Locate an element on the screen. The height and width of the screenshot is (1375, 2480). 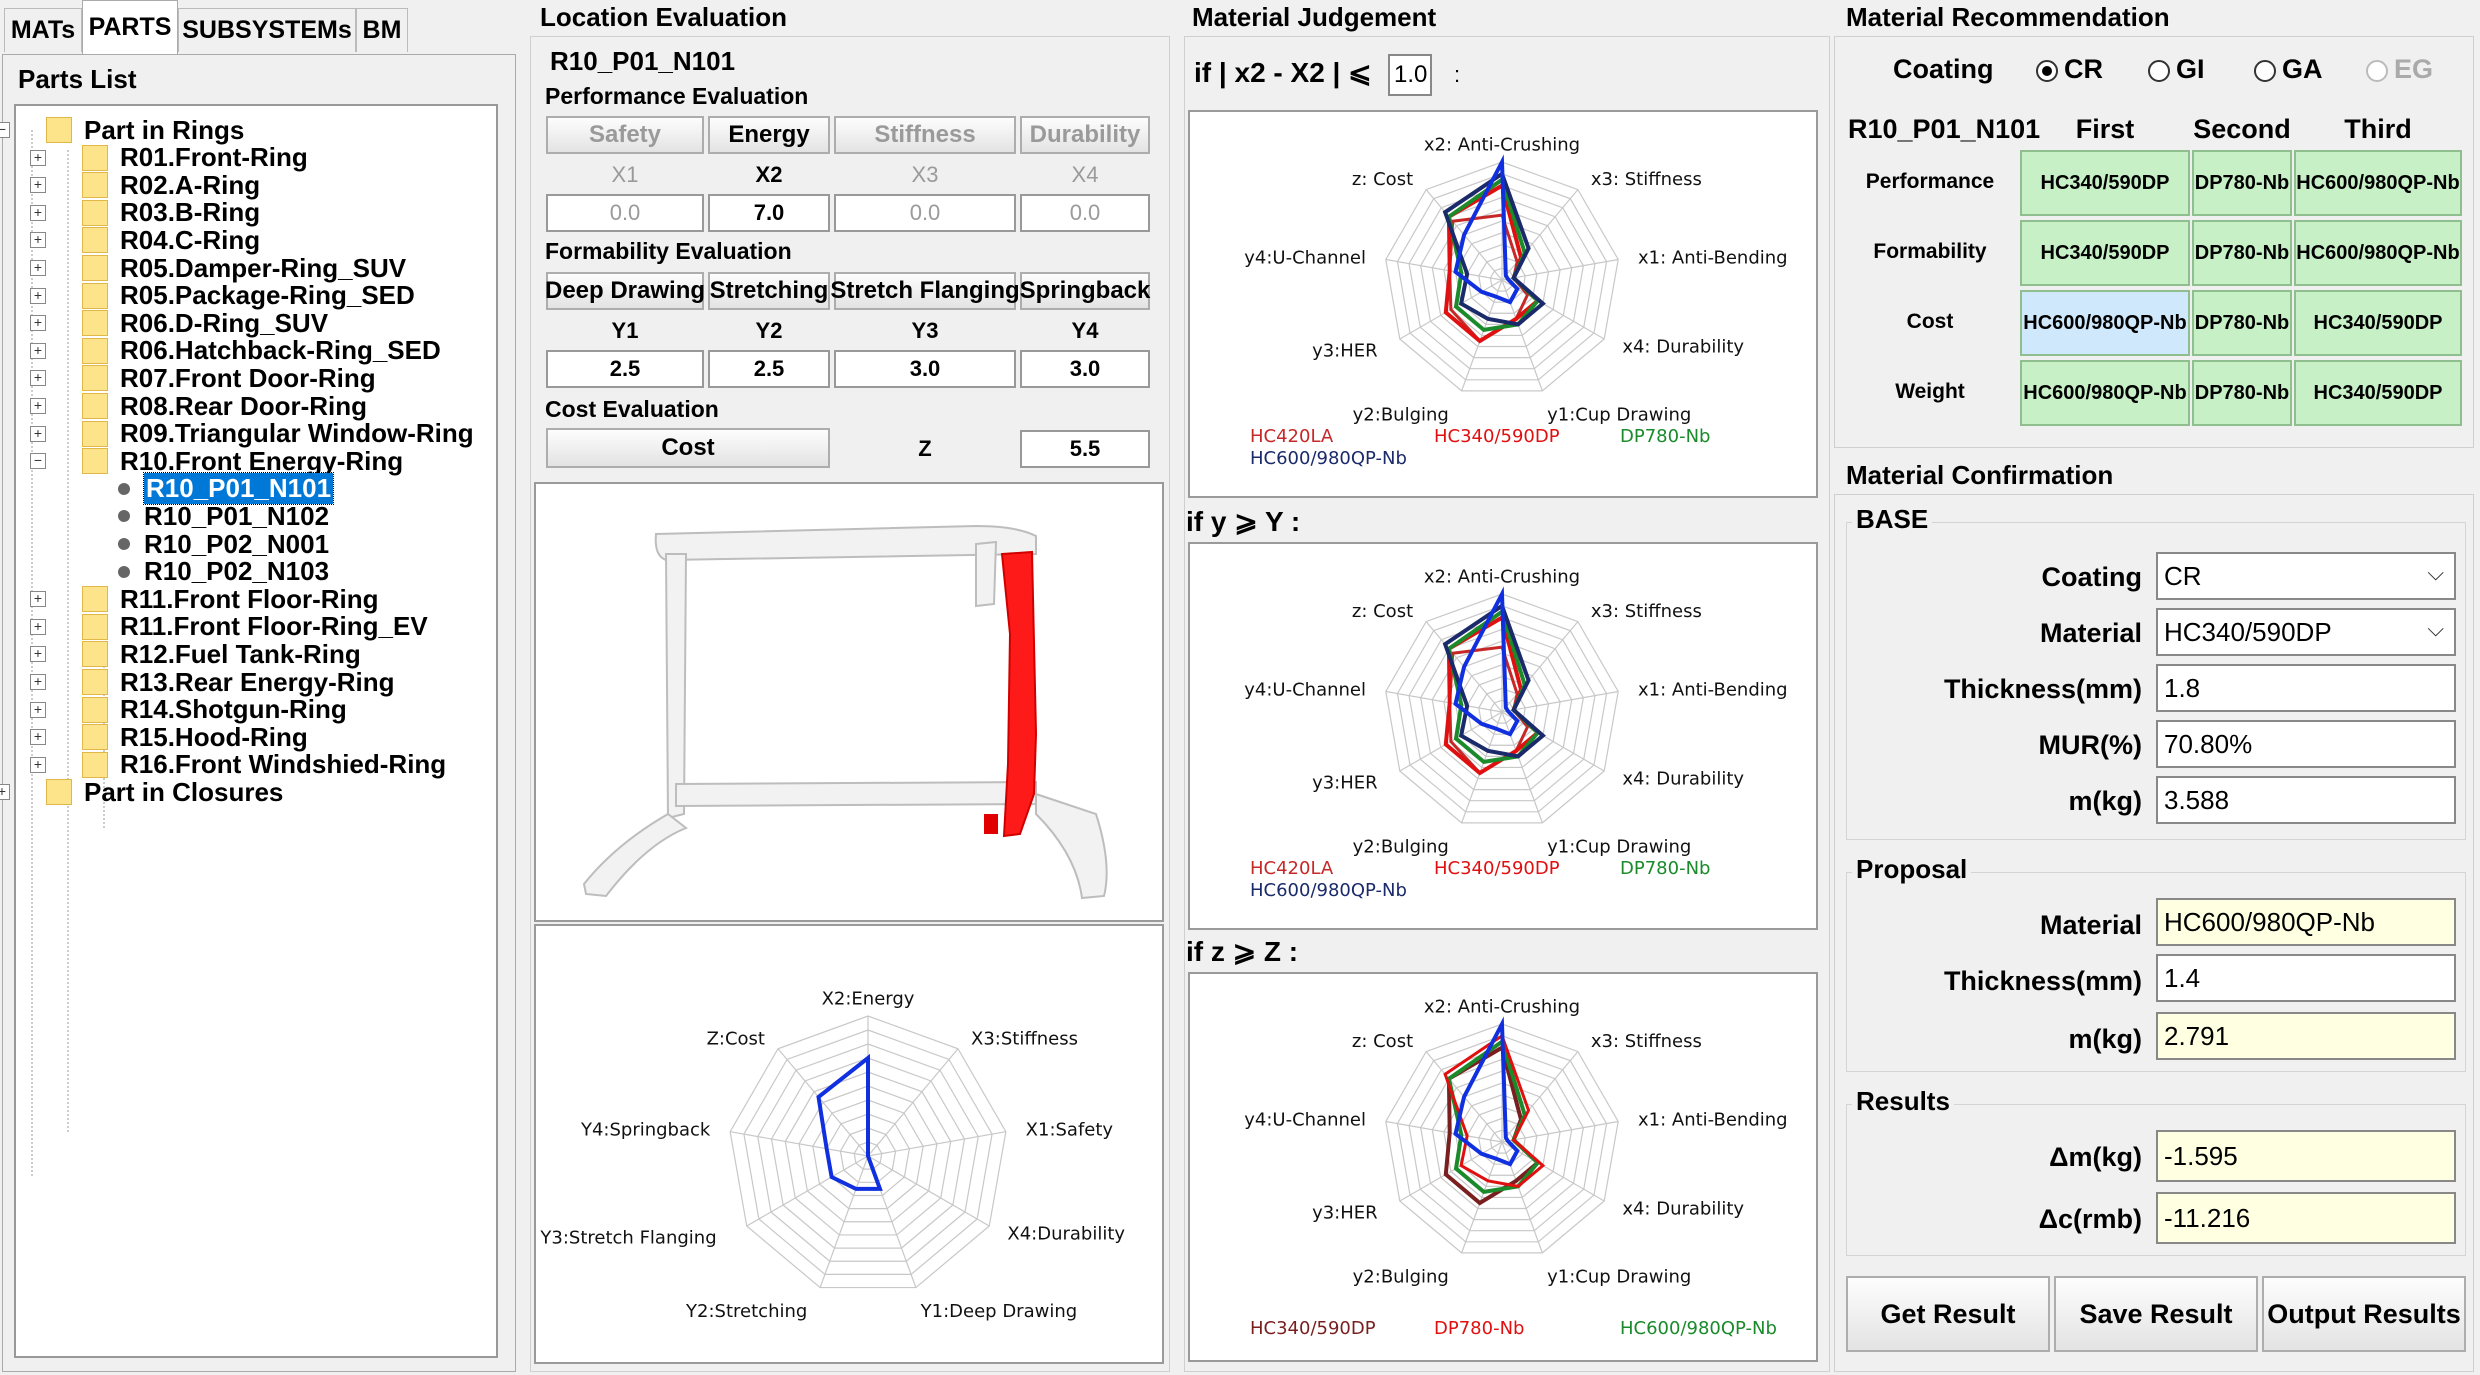
deep-drawing-button: Deep Drawing is located at coordinates (625, 291).